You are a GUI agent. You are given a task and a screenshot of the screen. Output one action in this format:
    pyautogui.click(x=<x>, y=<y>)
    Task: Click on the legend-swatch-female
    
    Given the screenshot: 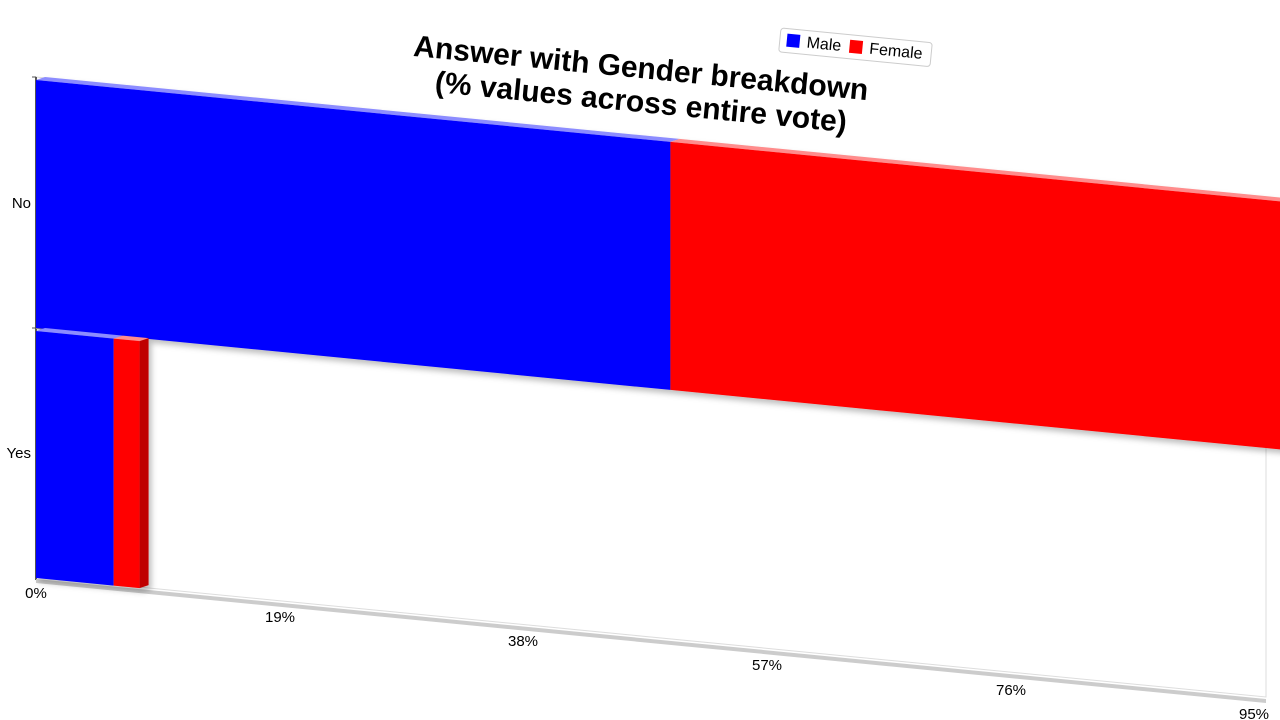 What is the action you would take?
    pyautogui.click(x=856, y=46)
    